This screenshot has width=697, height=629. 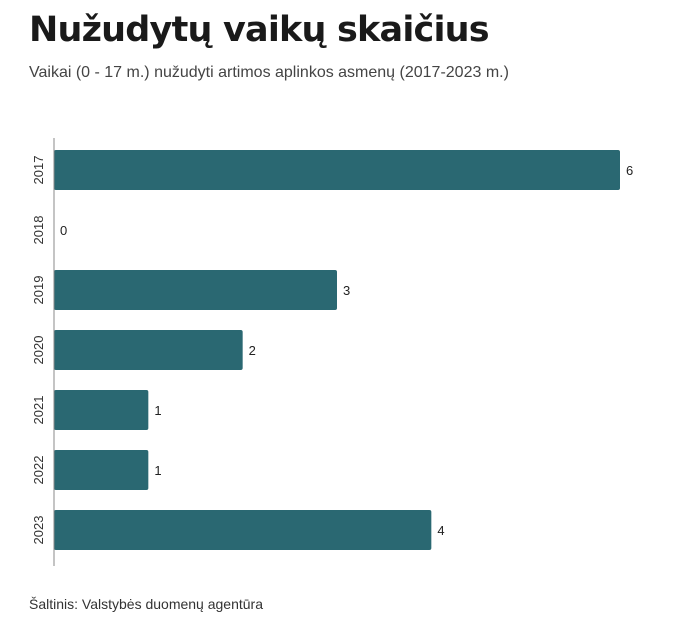 What do you see at coordinates (38, 530) in the screenshot?
I see `tick-label-2023: 2023` at bounding box center [38, 530].